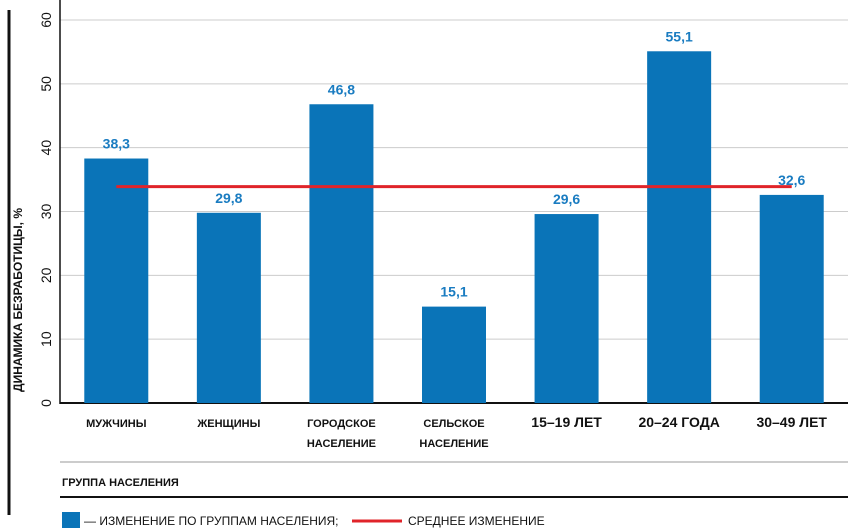  What do you see at coordinates (46, 20) in the screenshot?
I see `y-tick-label: 60` at bounding box center [46, 20].